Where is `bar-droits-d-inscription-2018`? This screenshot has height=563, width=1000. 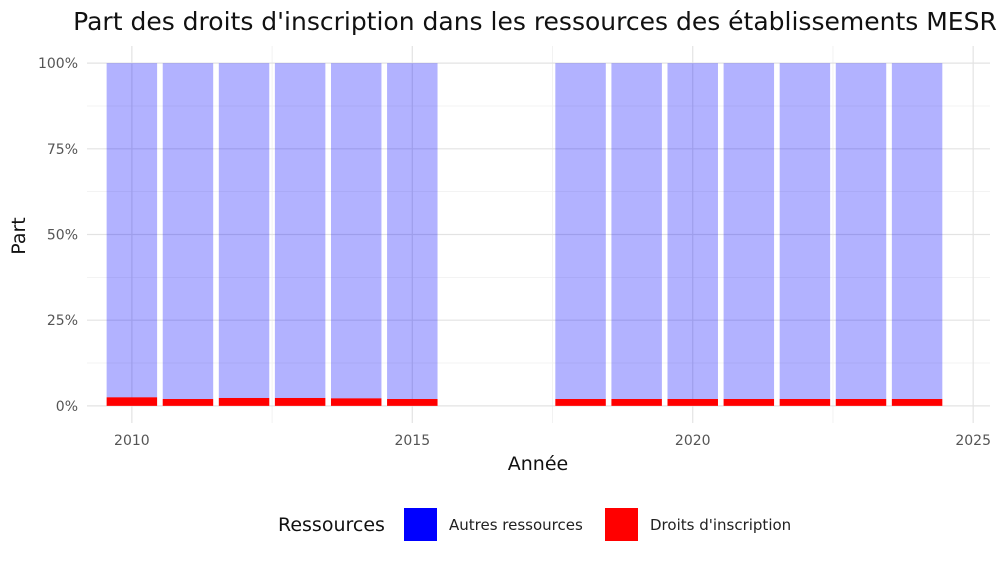 bar-droits-d-inscription-2018 is located at coordinates (580, 402).